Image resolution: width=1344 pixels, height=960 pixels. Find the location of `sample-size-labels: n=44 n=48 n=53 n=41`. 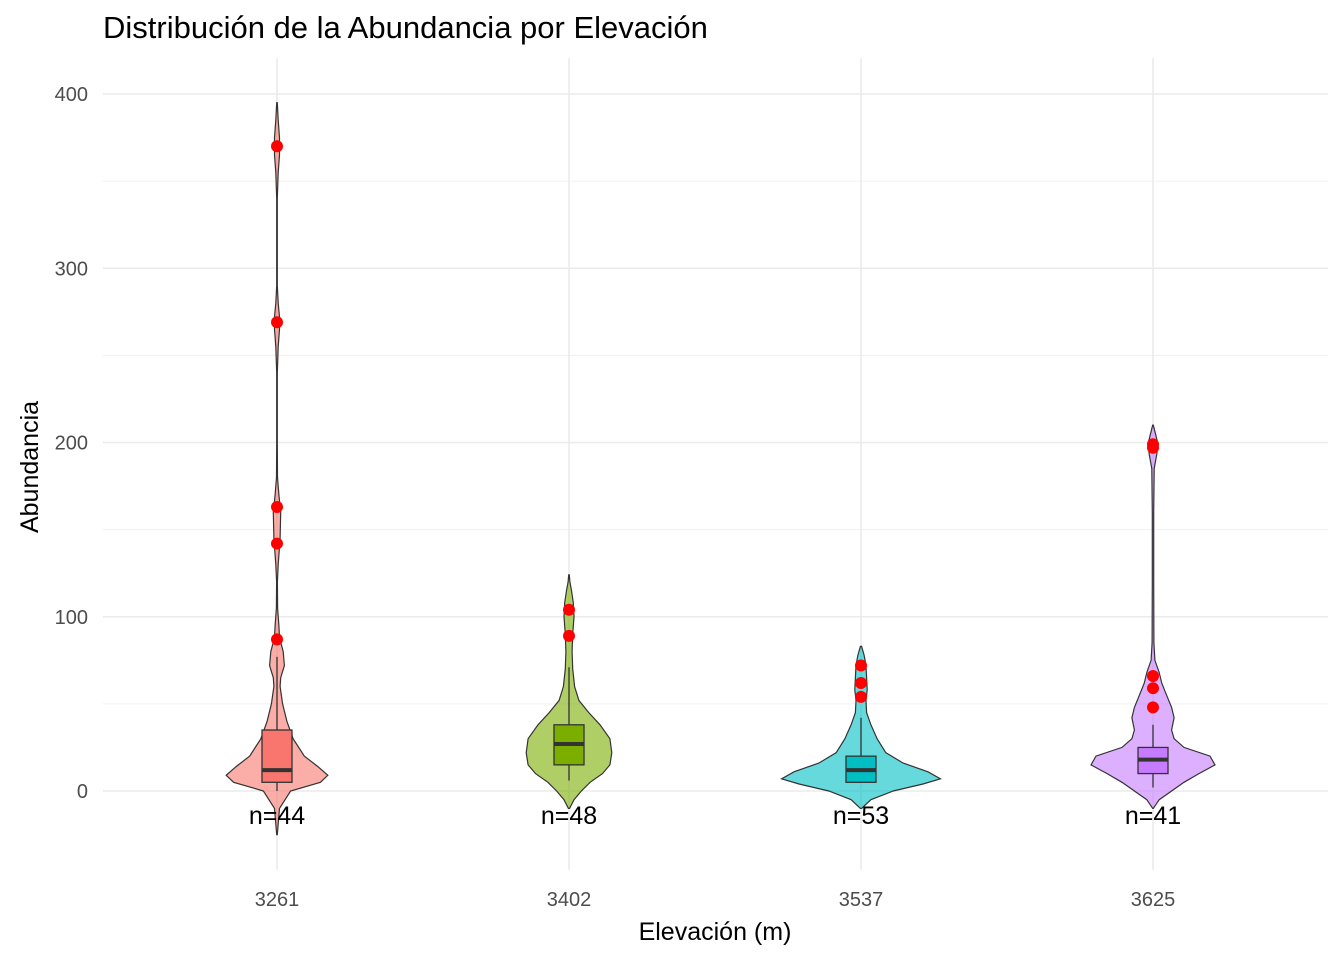

sample-size-labels: n=44 n=48 n=53 n=41 is located at coordinates (715, 816).